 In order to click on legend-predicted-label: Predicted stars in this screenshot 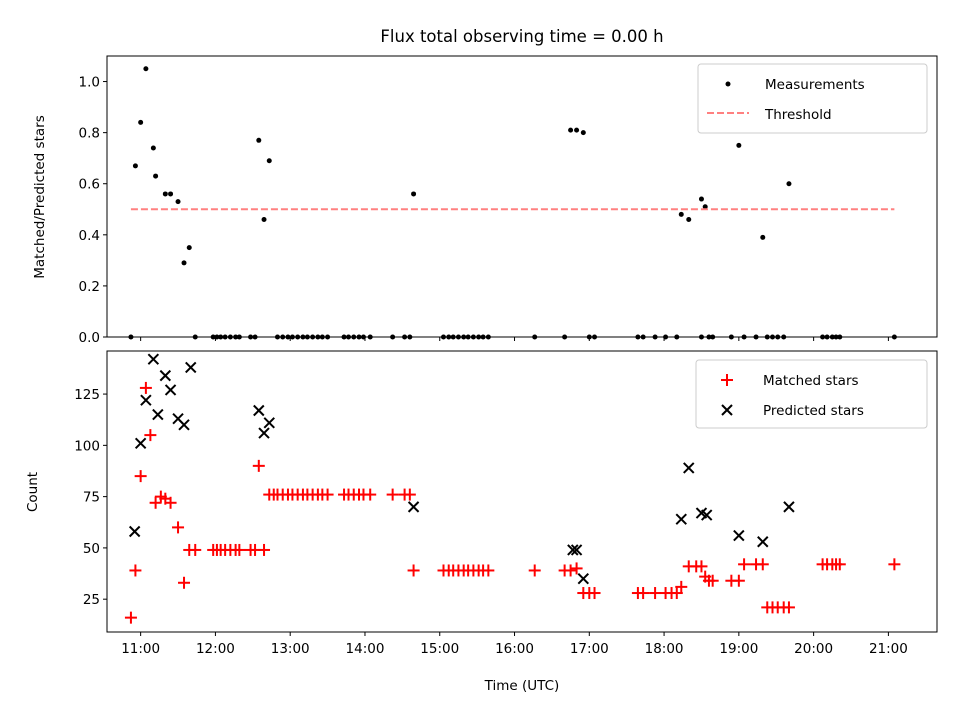, I will do `click(813, 411)`.